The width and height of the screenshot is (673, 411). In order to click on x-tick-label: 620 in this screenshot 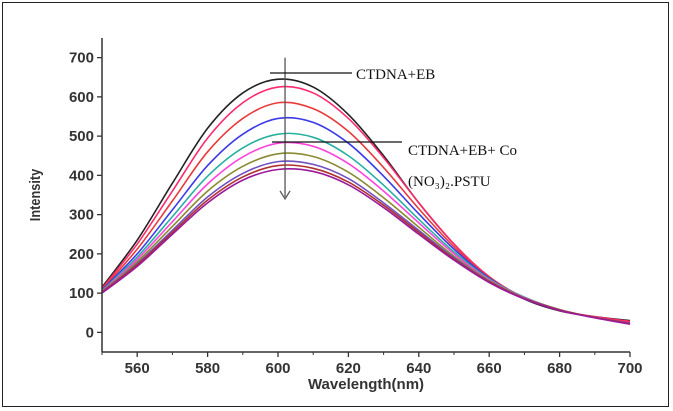, I will do `click(348, 368)`.